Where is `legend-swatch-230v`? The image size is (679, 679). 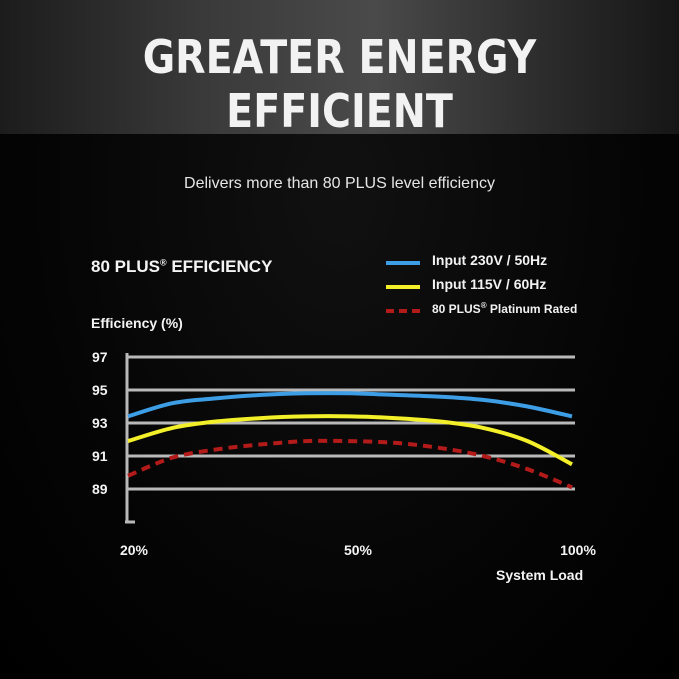 legend-swatch-230v is located at coordinates (403, 263).